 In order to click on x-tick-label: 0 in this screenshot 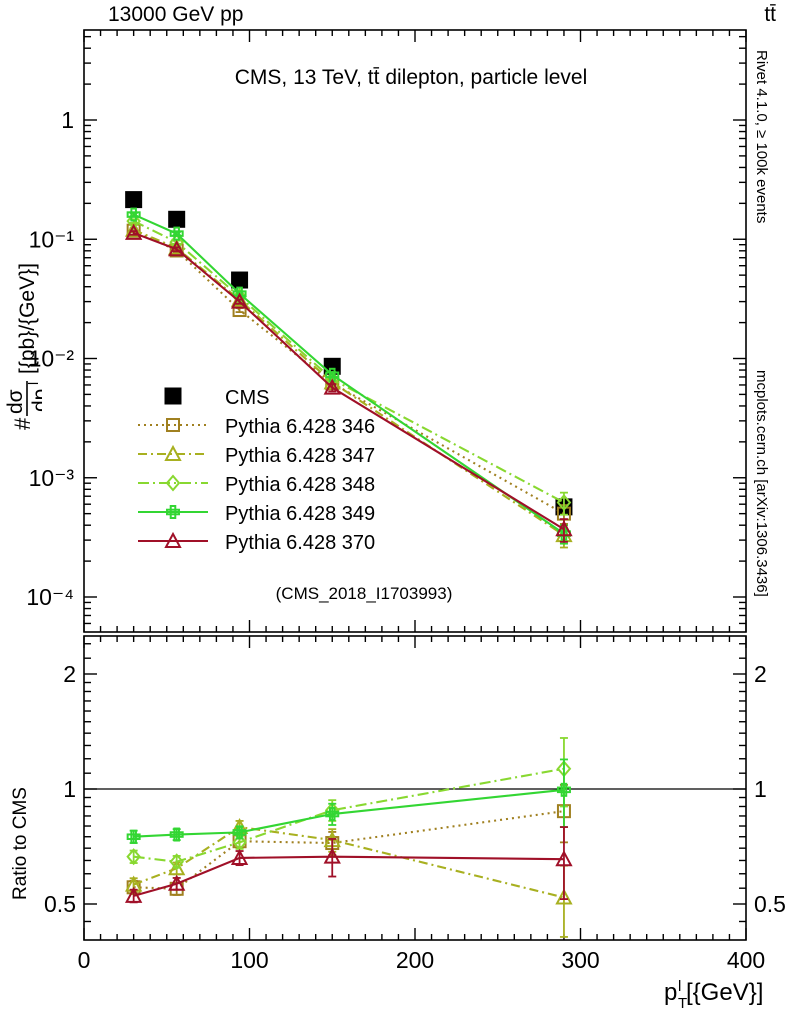, I will do `click(84, 960)`.